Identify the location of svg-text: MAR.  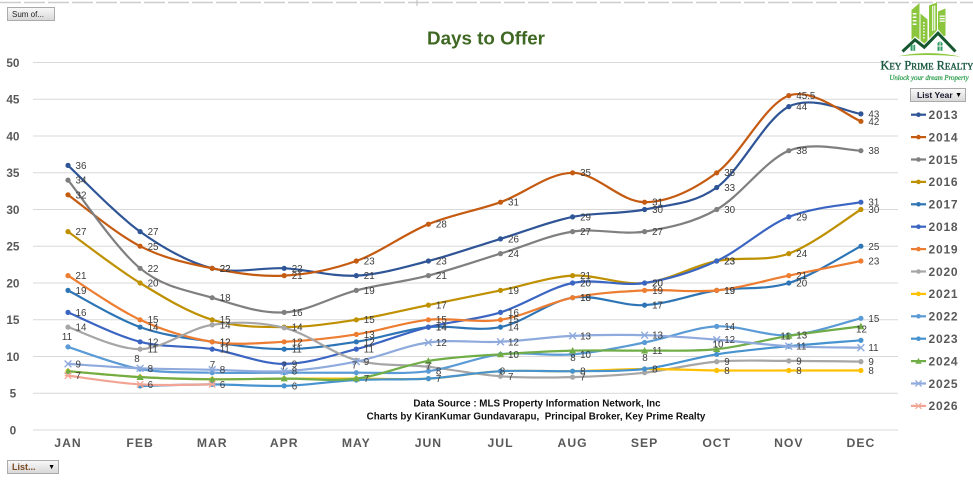
(212, 443).